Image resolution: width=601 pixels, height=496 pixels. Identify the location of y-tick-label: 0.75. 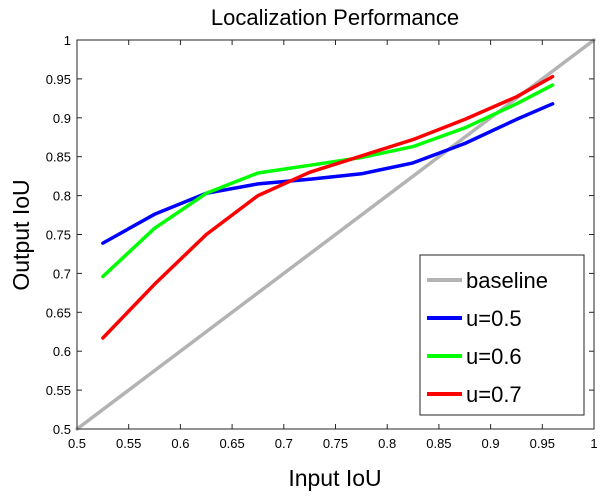
(58, 235).